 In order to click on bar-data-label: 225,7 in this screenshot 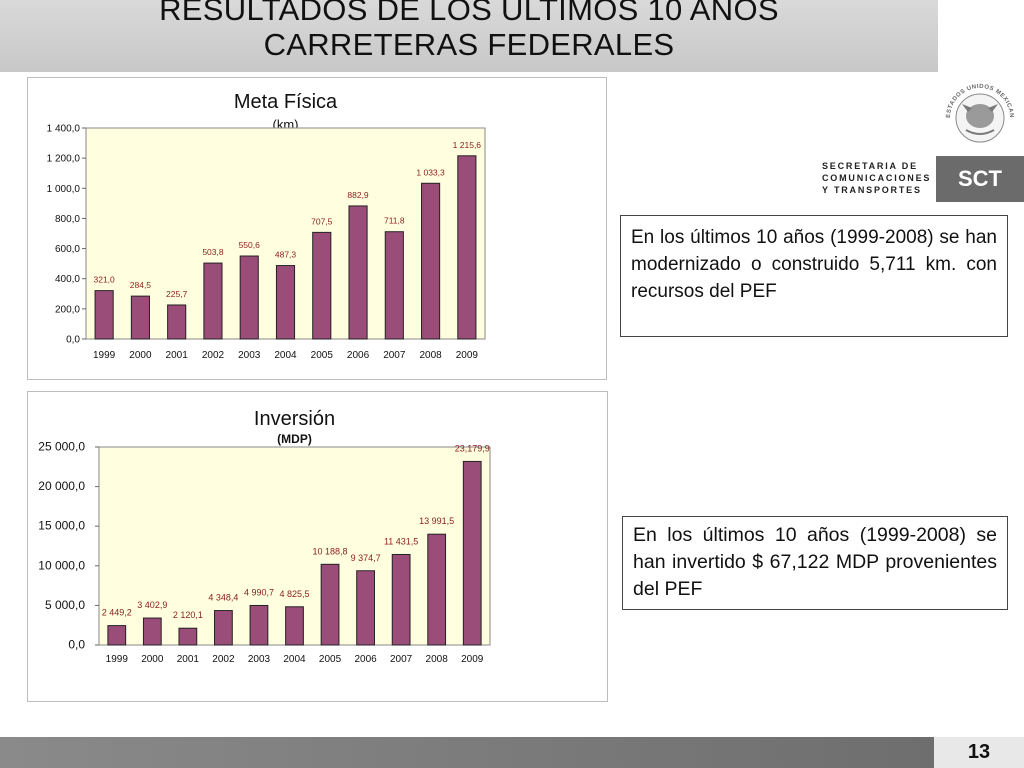, I will do `click(177, 294)`.